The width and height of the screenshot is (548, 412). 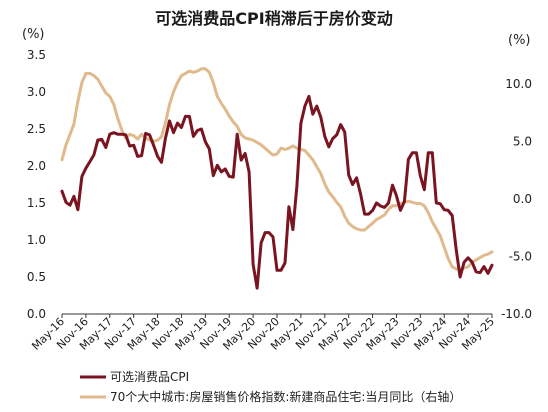 I want to click on chart-title: 可选消费品CPI稍滞后于房价变动, so click(x=273, y=18).